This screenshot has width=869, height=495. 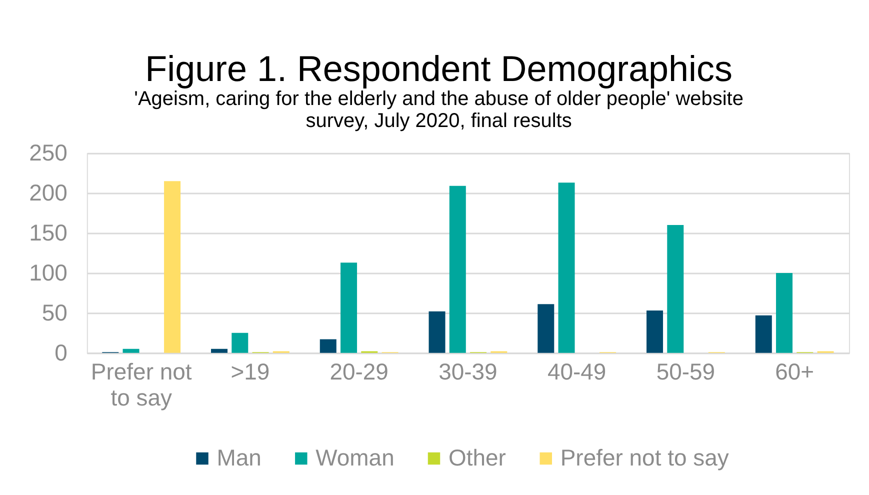 I want to click on legend-label: Woman, so click(x=355, y=457).